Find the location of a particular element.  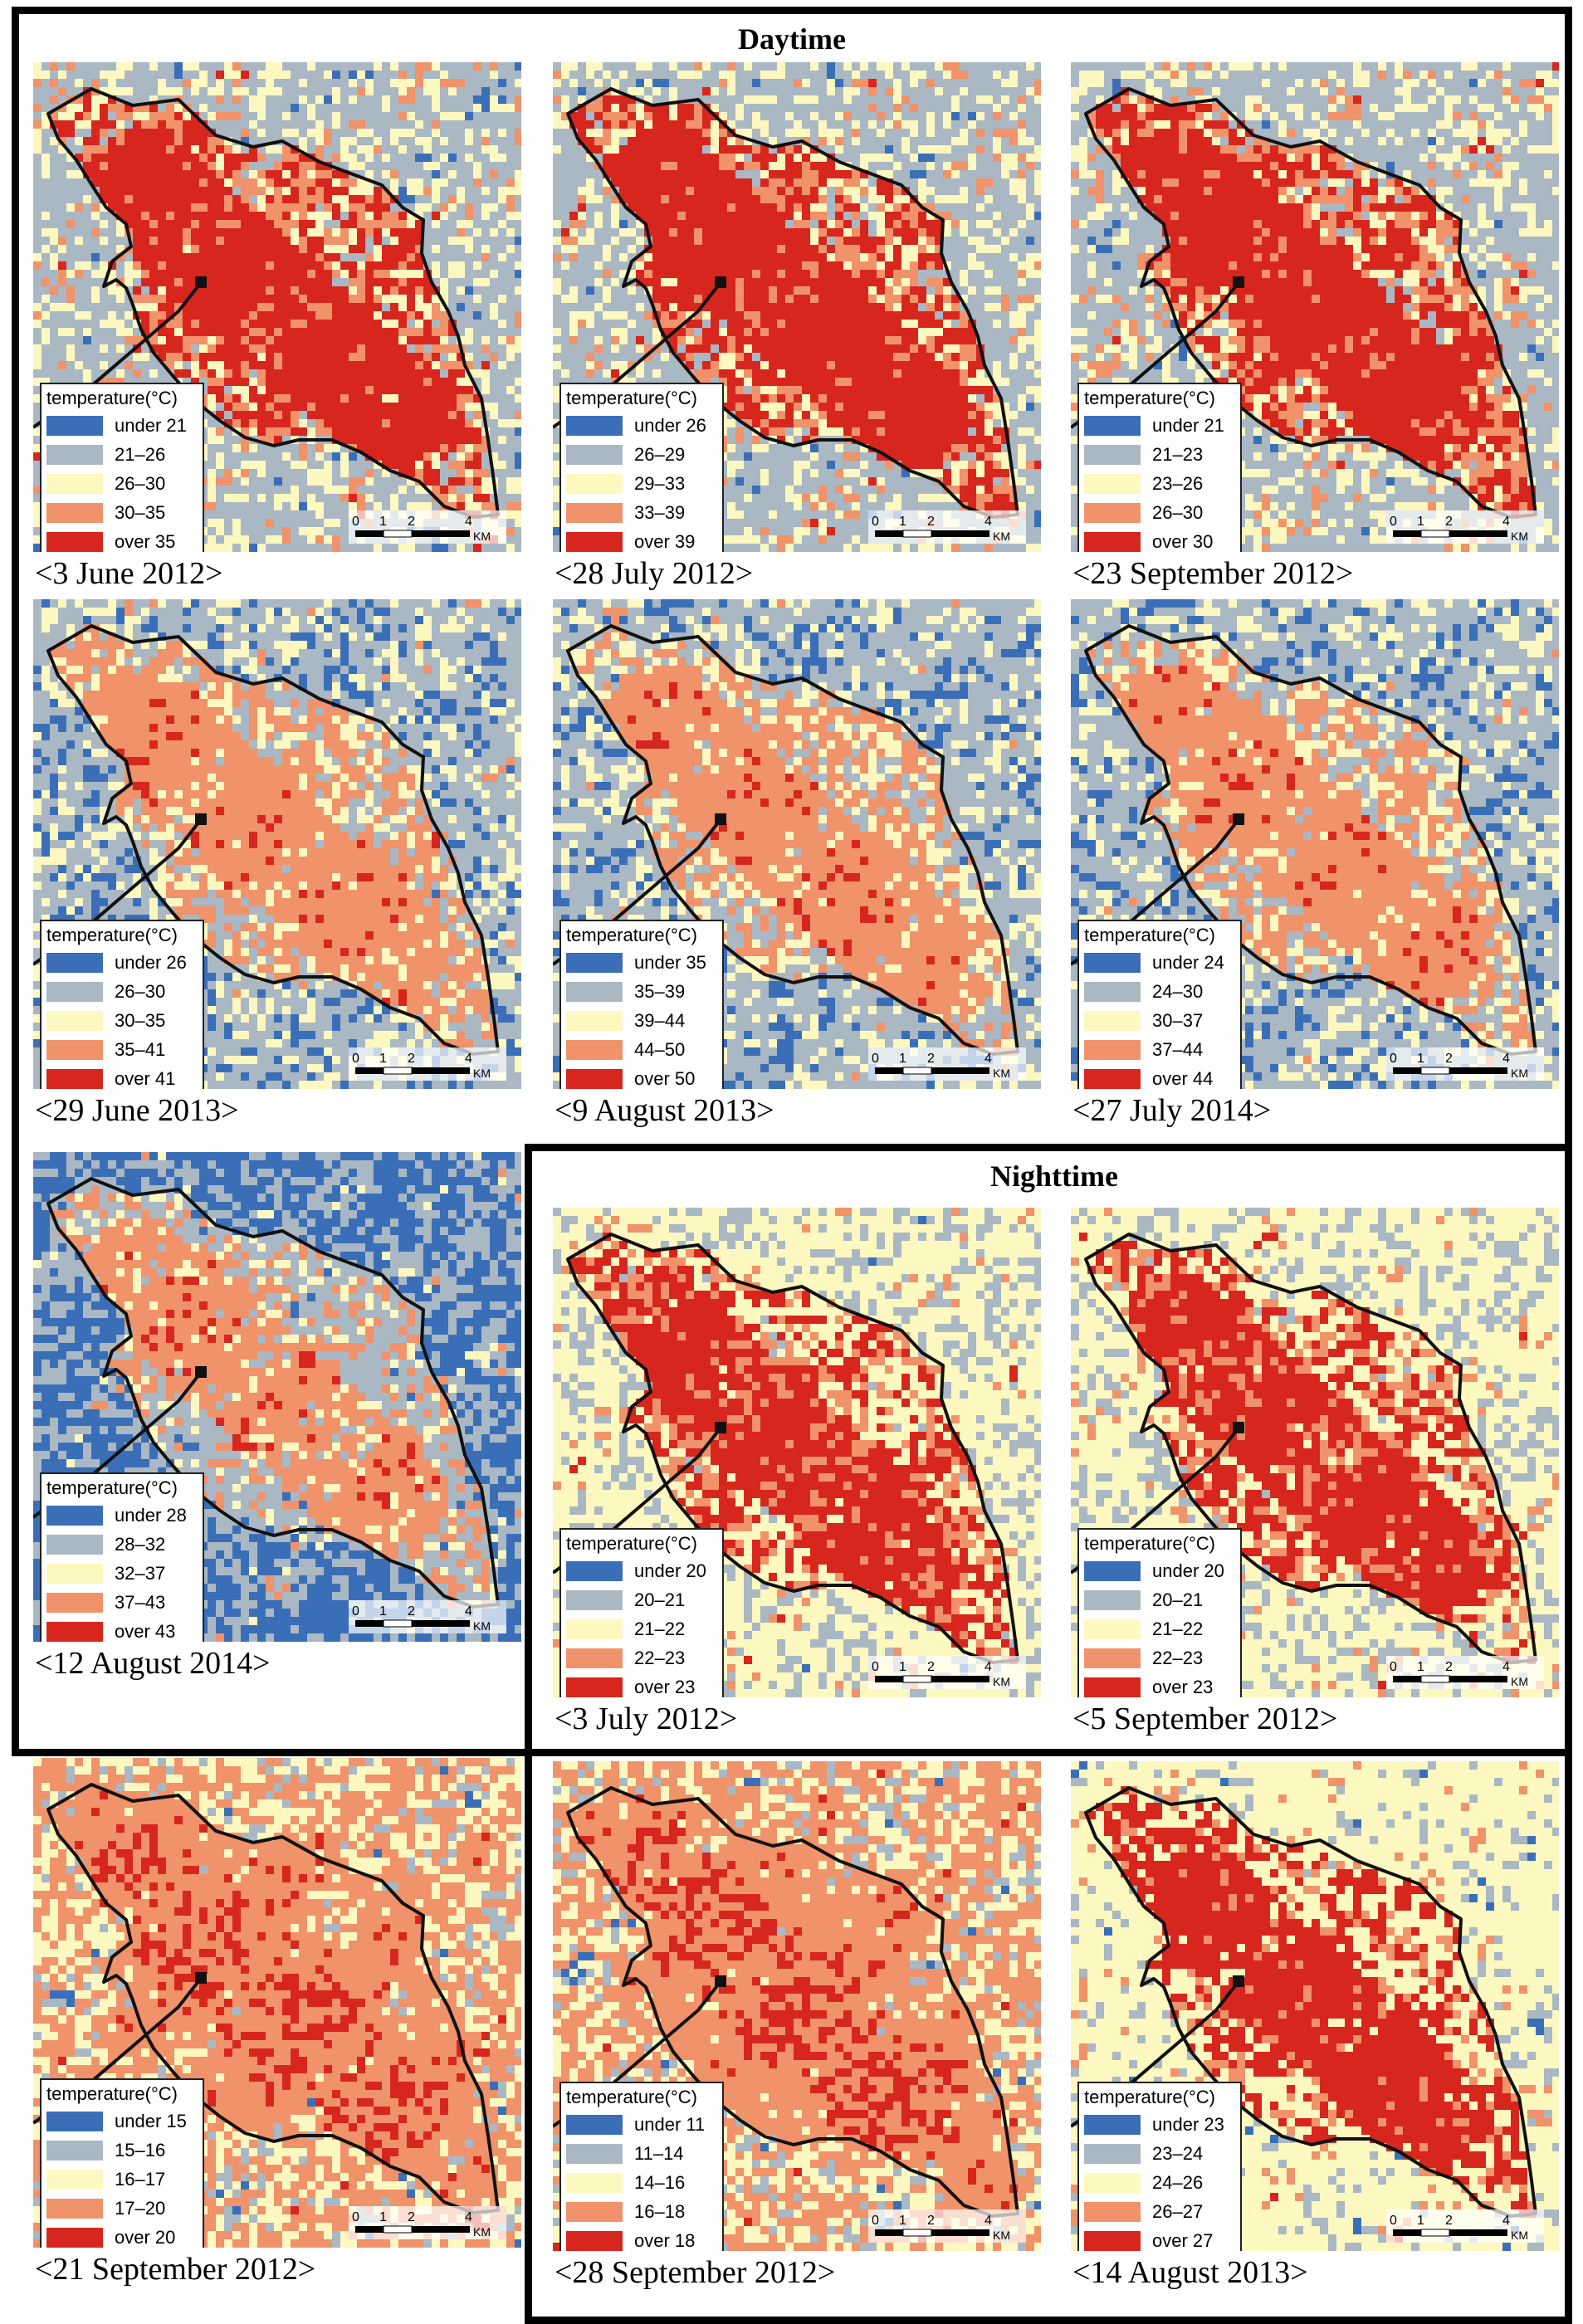

panel-caption: <23 September 2012> is located at coordinates (1212, 573).